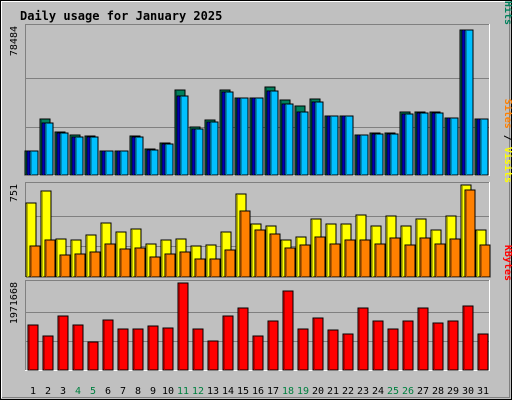 The width and height of the screenshot is (512, 400). What do you see at coordinates (48, 391) in the screenshot?
I see `day-label-2: 2` at bounding box center [48, 391].